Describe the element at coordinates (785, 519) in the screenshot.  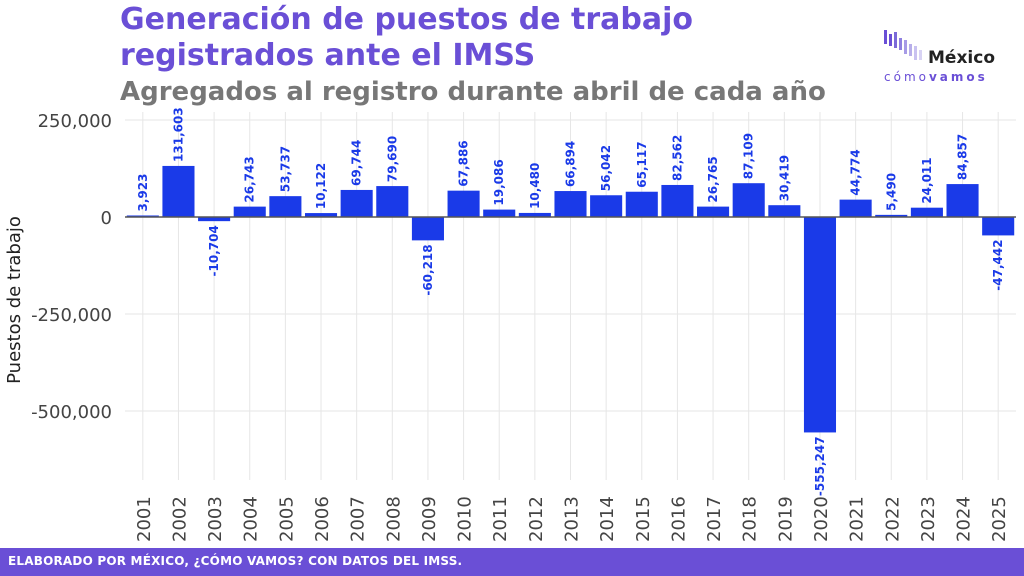
I see `x-tick-label: 2019` at that location.